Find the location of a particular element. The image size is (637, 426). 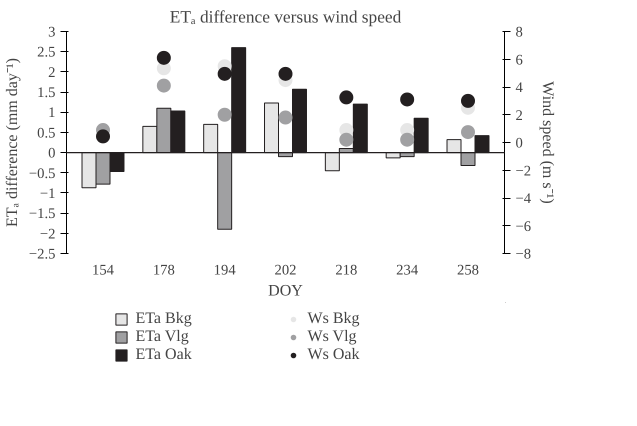

x-tick-label: 258 is located at coordinates (468, 270).